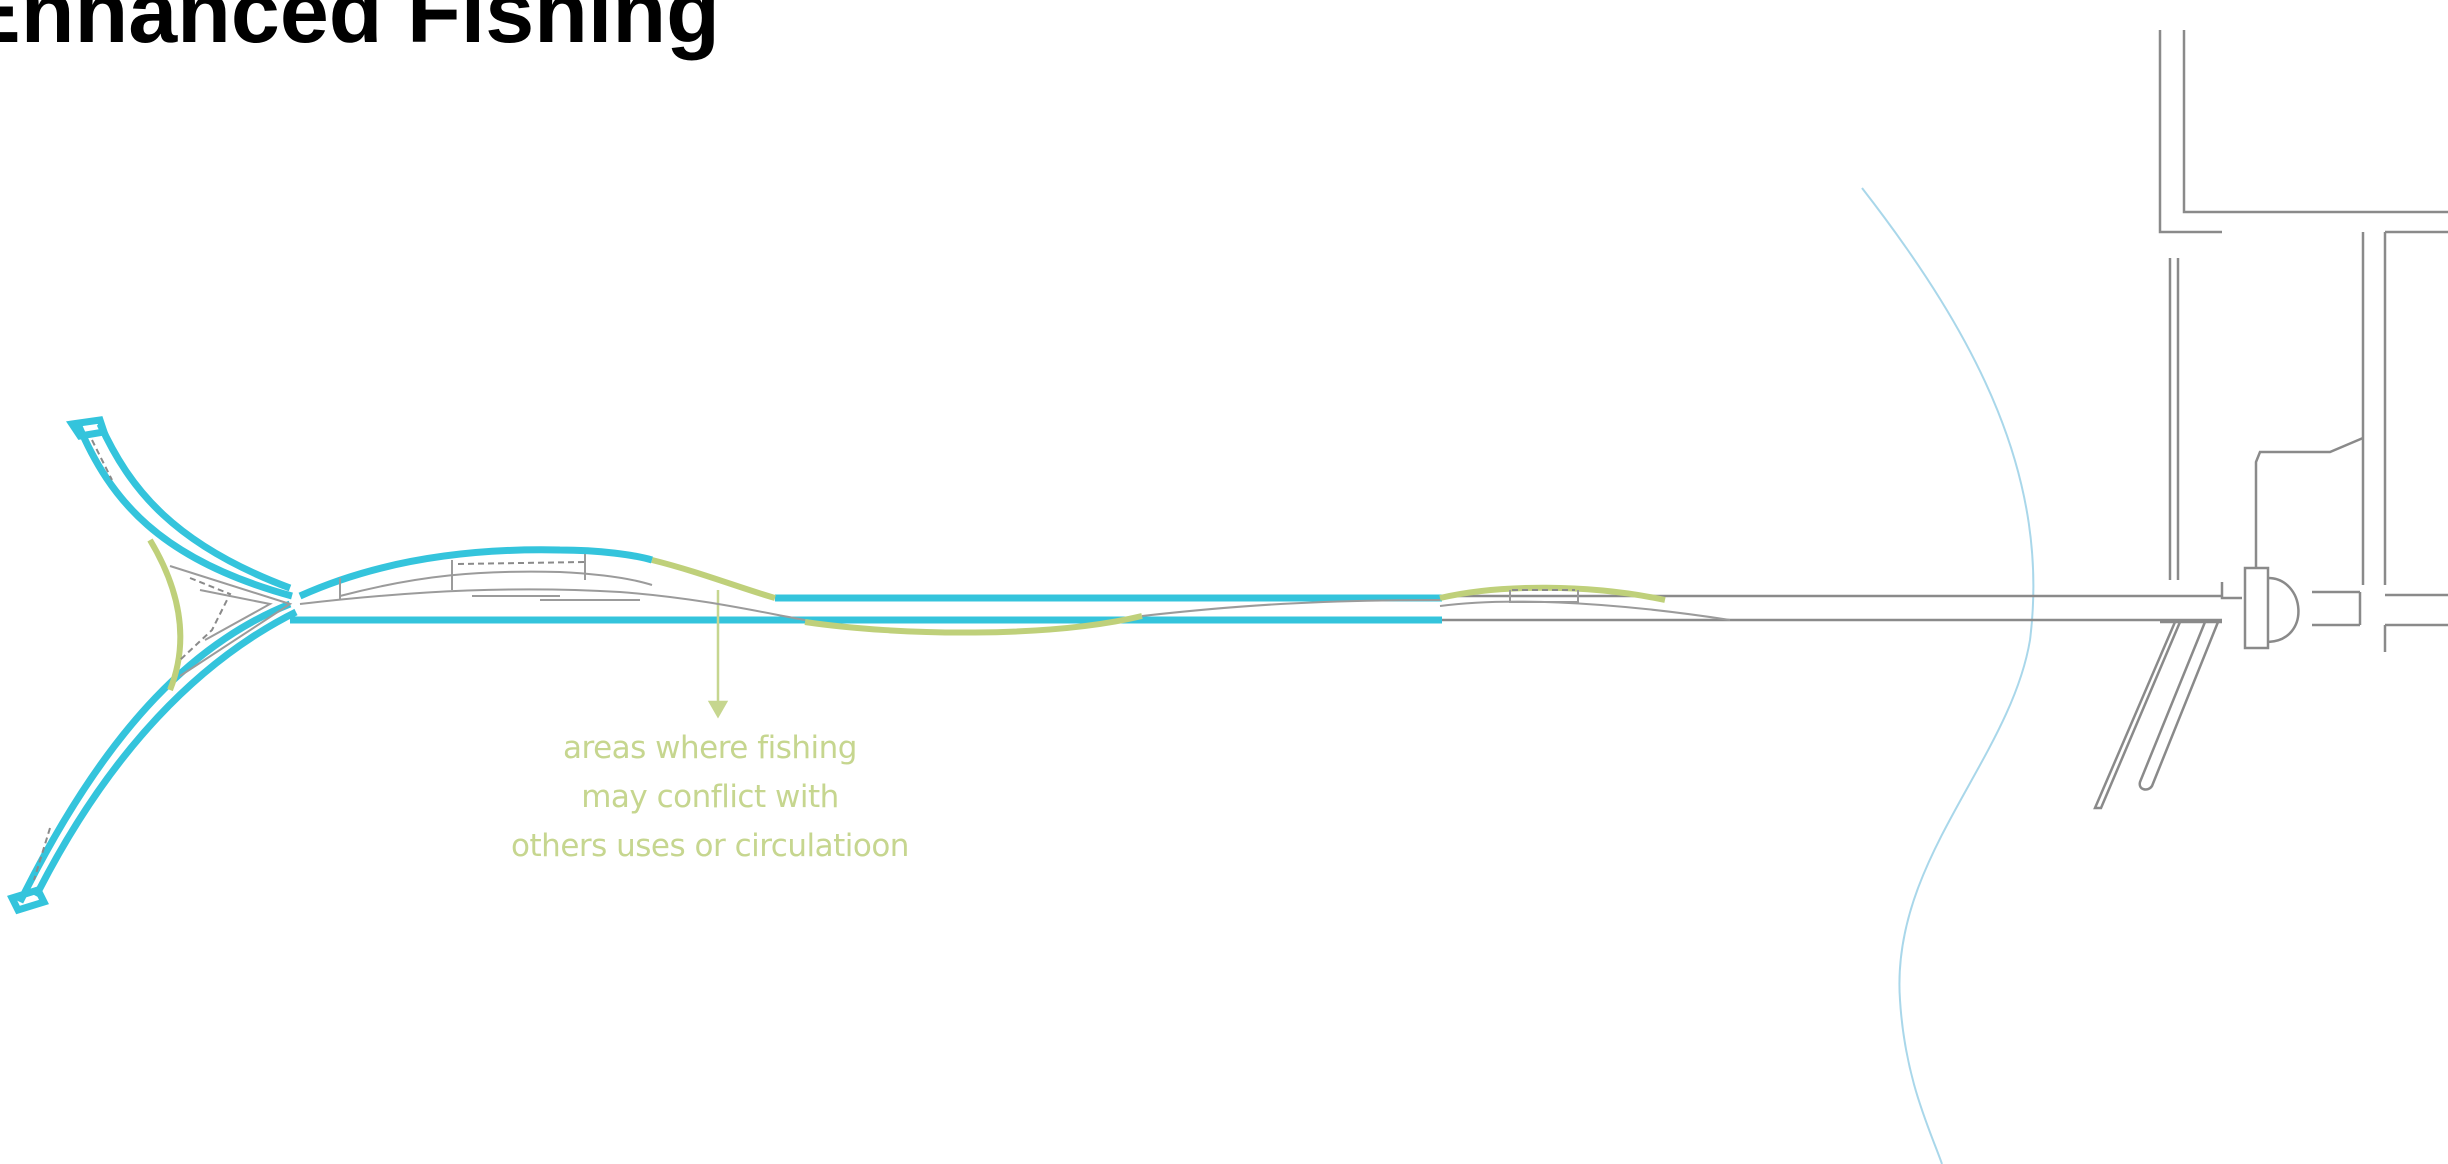 The image size is (2448, 1164). I want to click on annotation-line-1: areas where fishing, so click(710, 748).